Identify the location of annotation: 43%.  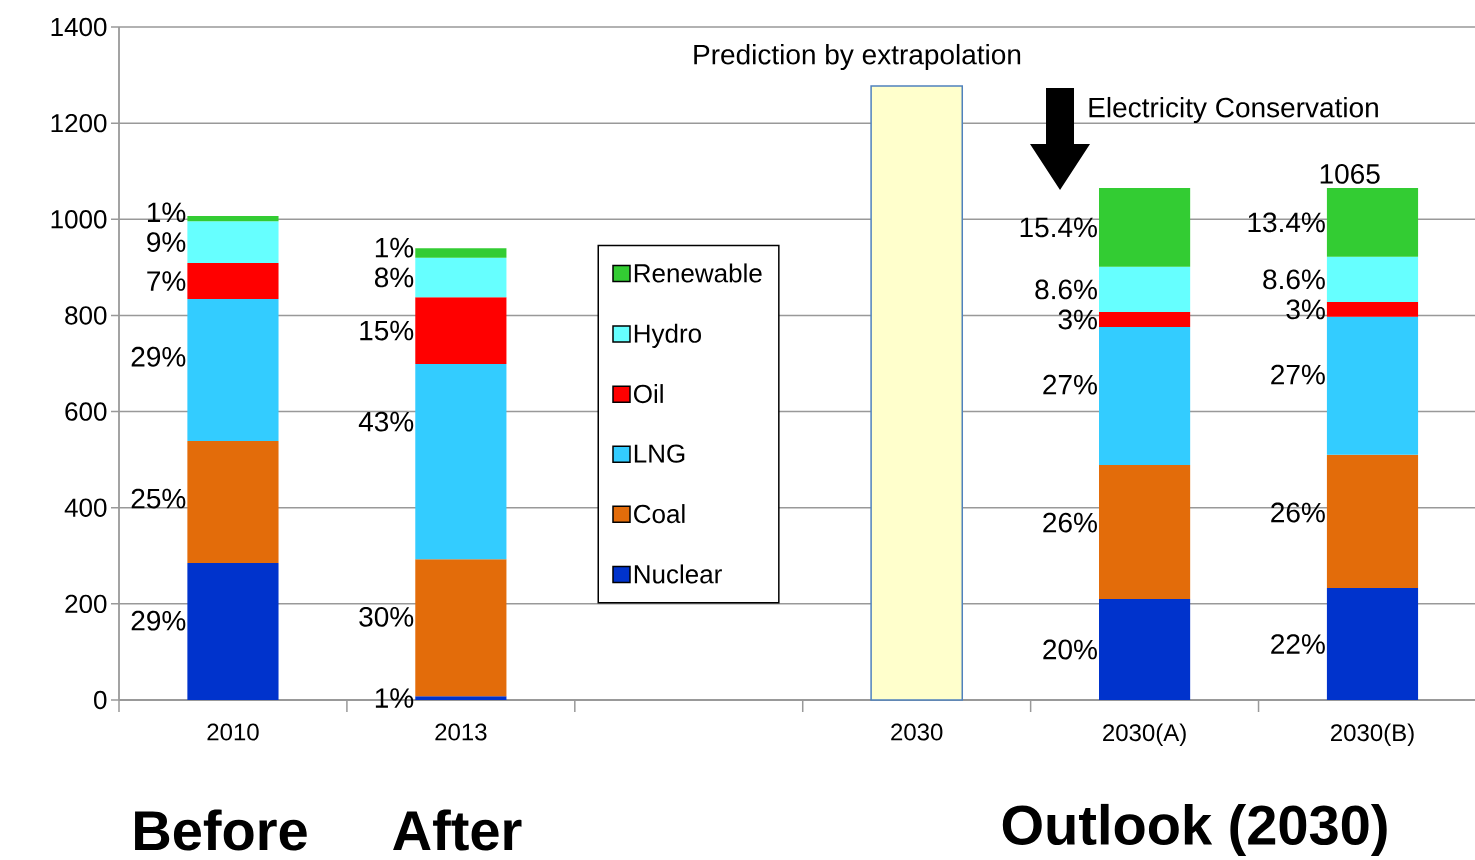
(386, 421).